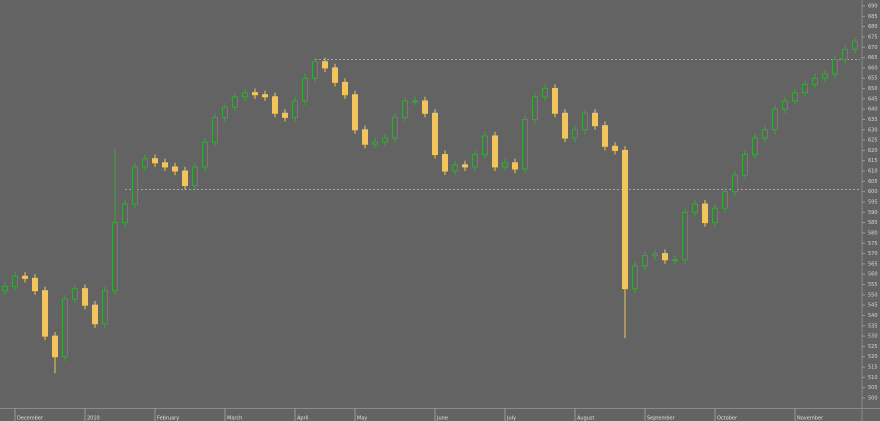  Describe the element at coordinates (873, 233) in the screenshot. I see `y-tick-label: 580` at that location.